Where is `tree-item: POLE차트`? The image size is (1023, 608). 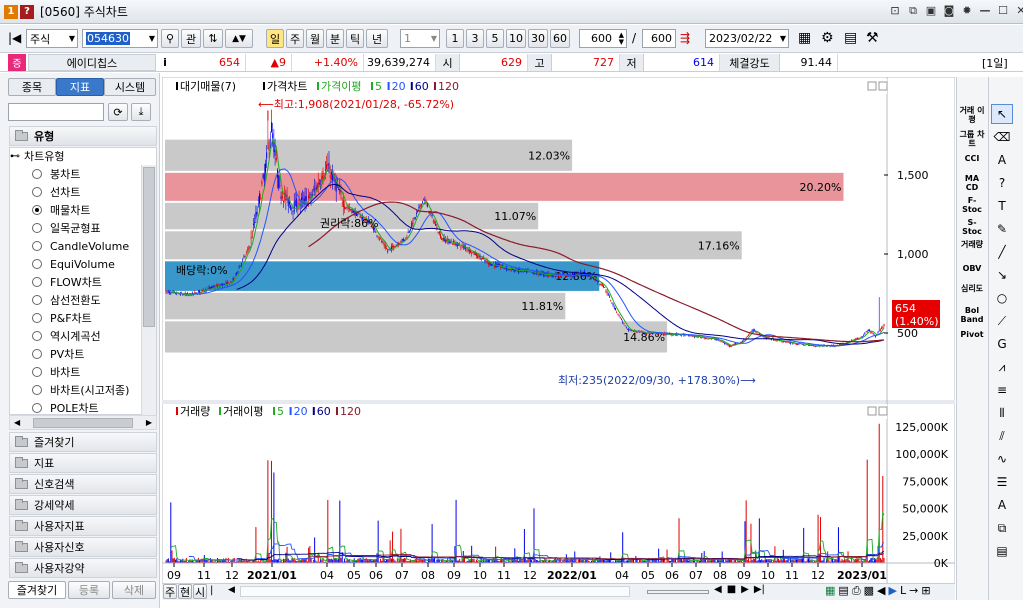
tree-item: POLE차트 is located at coordinates (54, 408).